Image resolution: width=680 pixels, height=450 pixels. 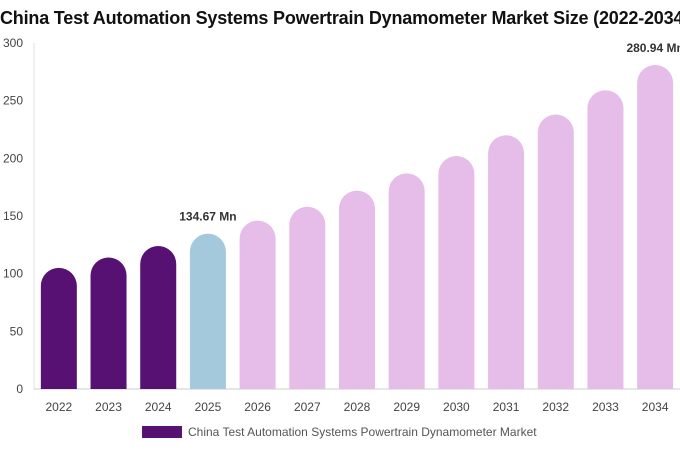 What do you see at coordinates (506, 262) in the screenshot?
I see `bar-2031` at bounding box center [506, 262].